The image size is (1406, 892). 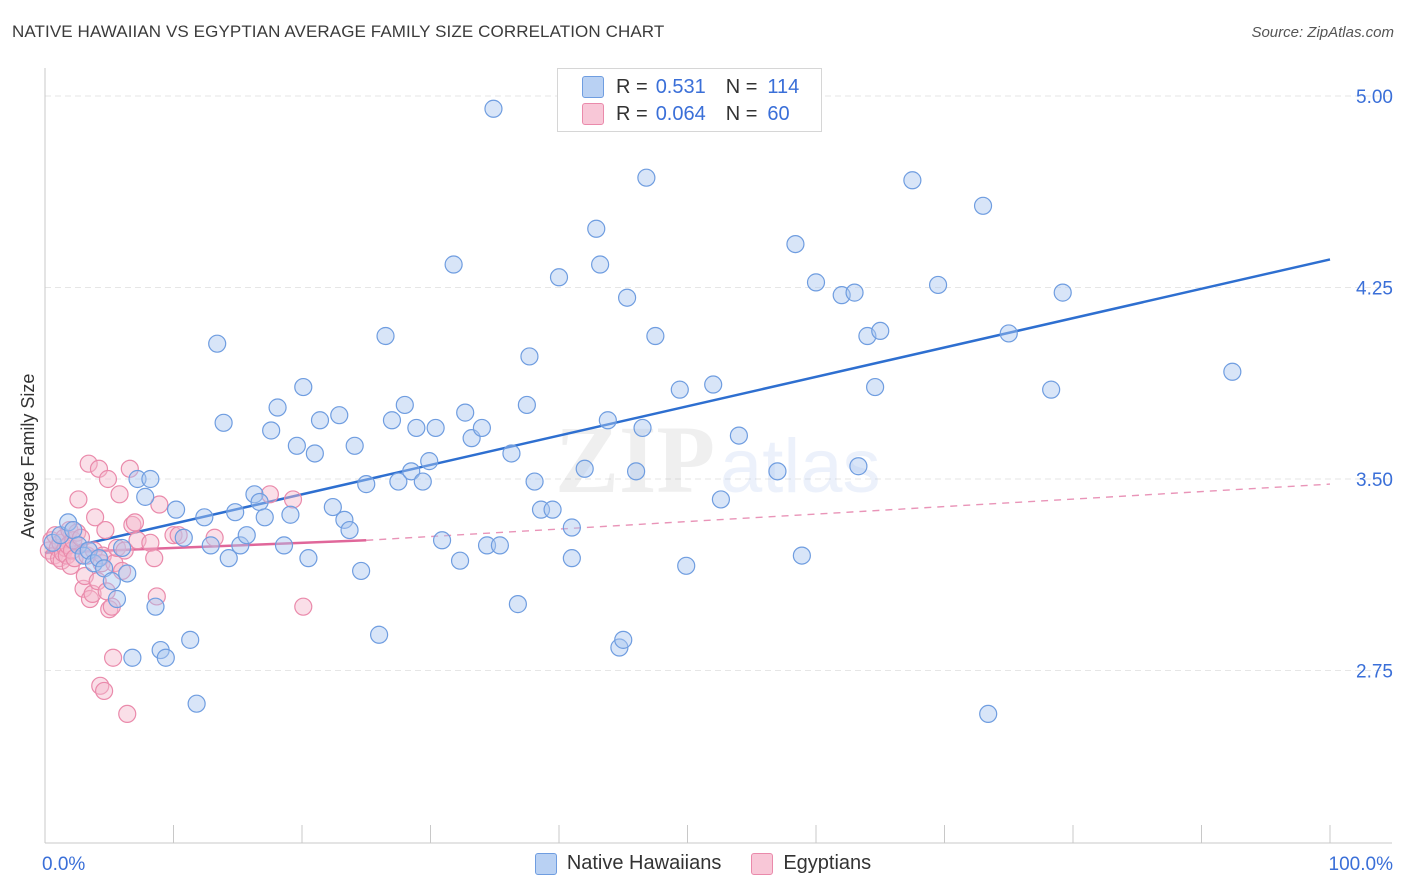 What do you see at coordinates (680, 86) in the screenshot?
I see `legend-r-value: 0.531` at bounding box center [680, 86].